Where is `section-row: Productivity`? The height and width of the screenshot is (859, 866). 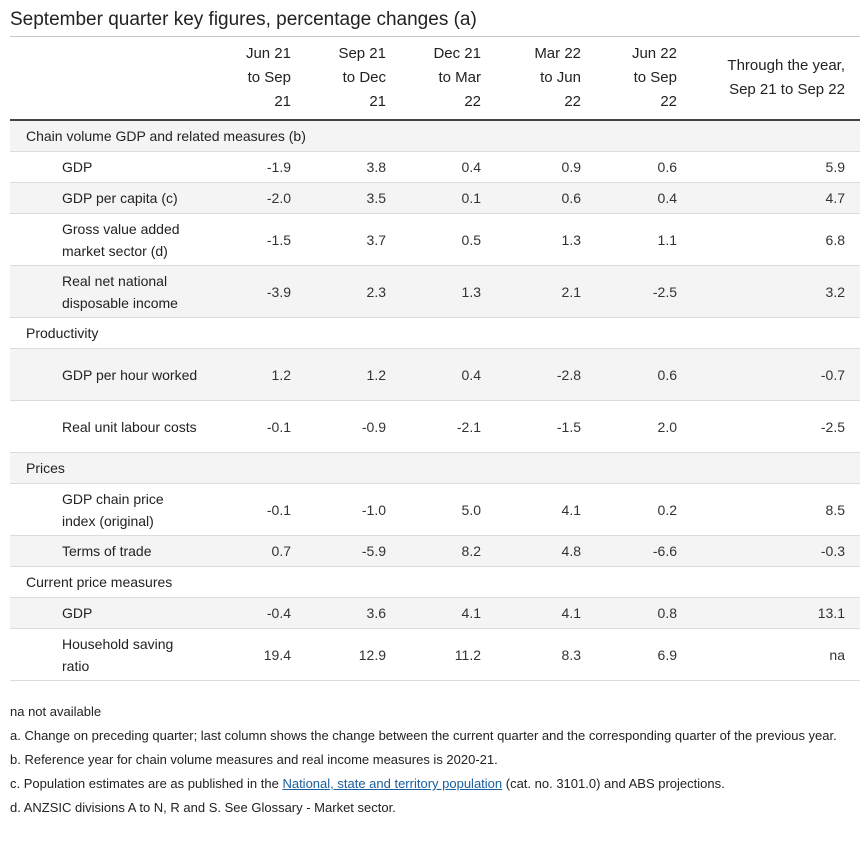 section-row: Productivity is located at coordinates (435, 333).